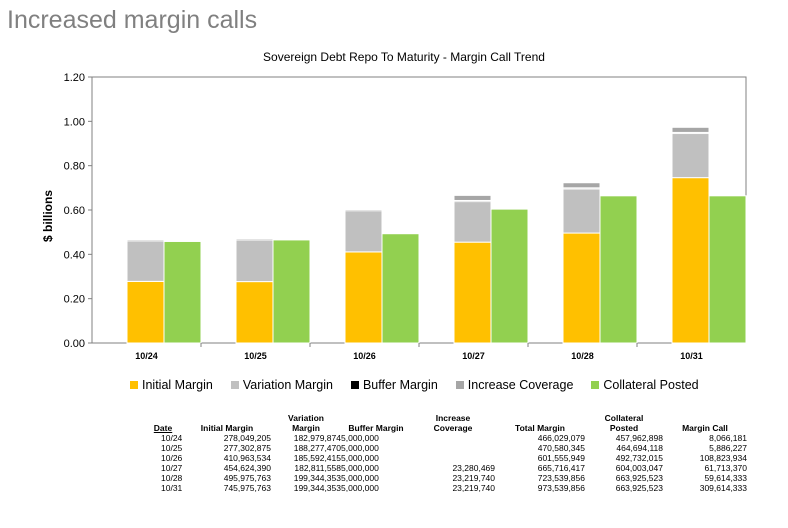 The height and width of the screenshot is (528, 788). Describe the element at coordinates (691, 356) in the screenshot. I see `x-tick-label: 10/31` at that location.